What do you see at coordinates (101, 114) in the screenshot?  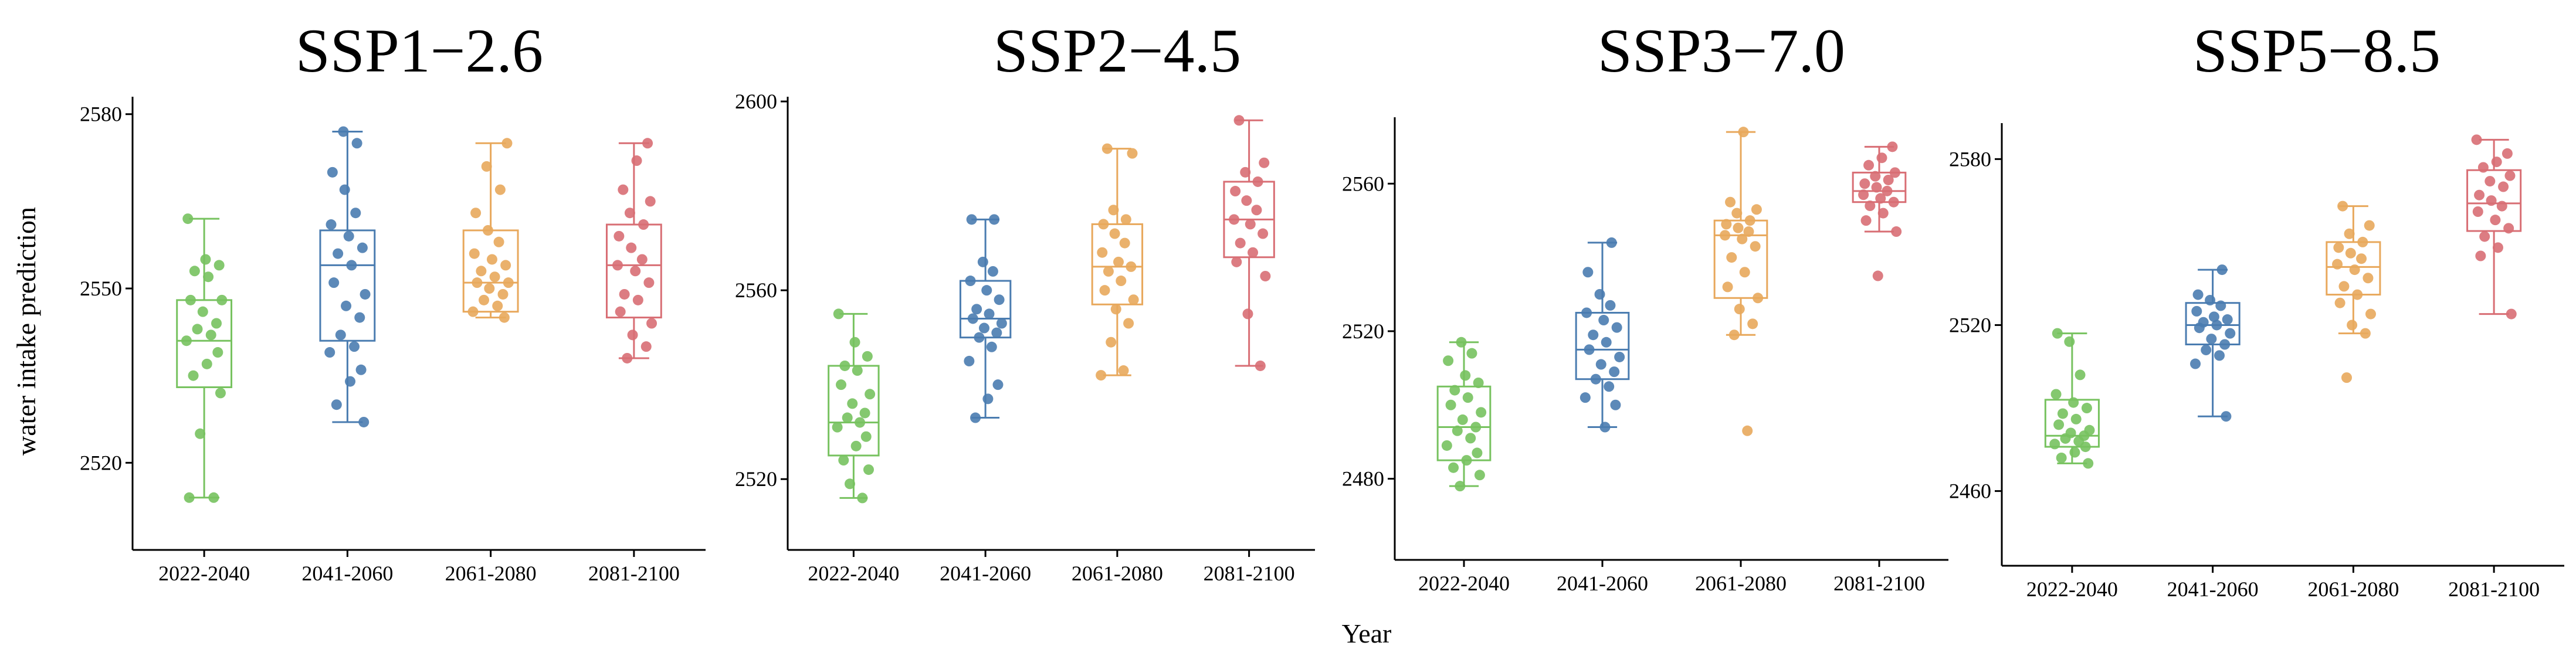 I see `y-tick-label: 2580` at bounding box center [101, 114].